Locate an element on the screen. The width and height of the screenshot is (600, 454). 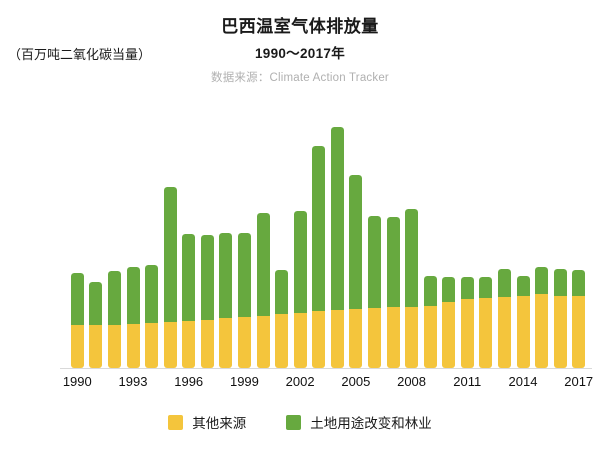
bar-2000 is located at coordinates (263, 290).